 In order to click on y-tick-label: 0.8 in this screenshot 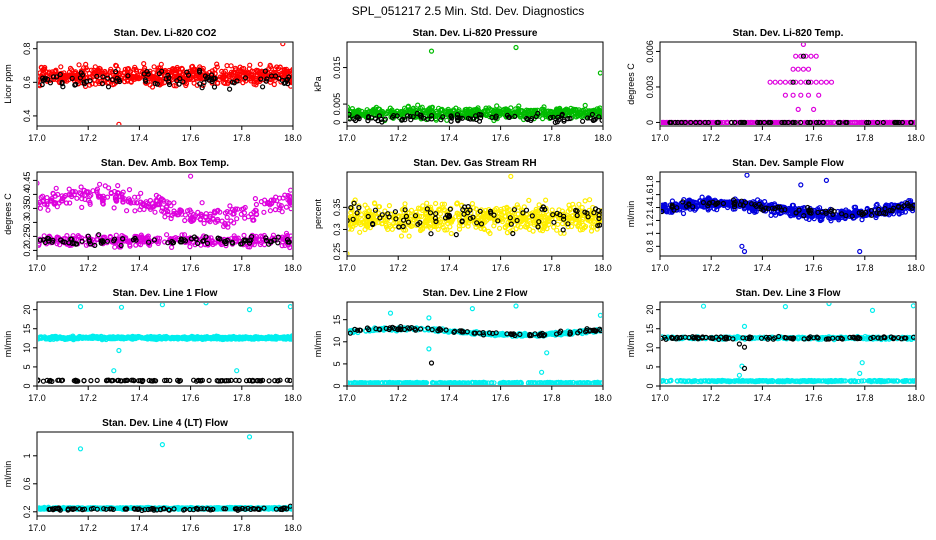, I will do `click(650, 246)`.